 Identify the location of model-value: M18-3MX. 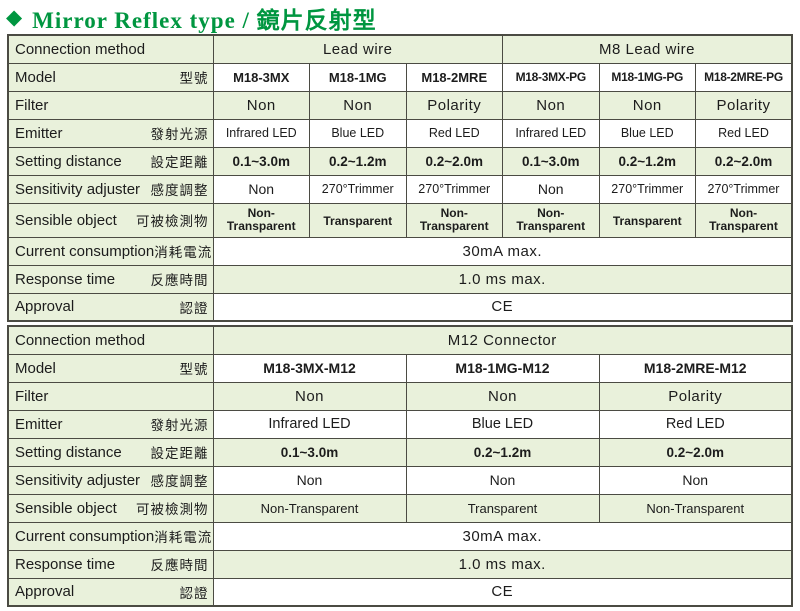
(261, 77).